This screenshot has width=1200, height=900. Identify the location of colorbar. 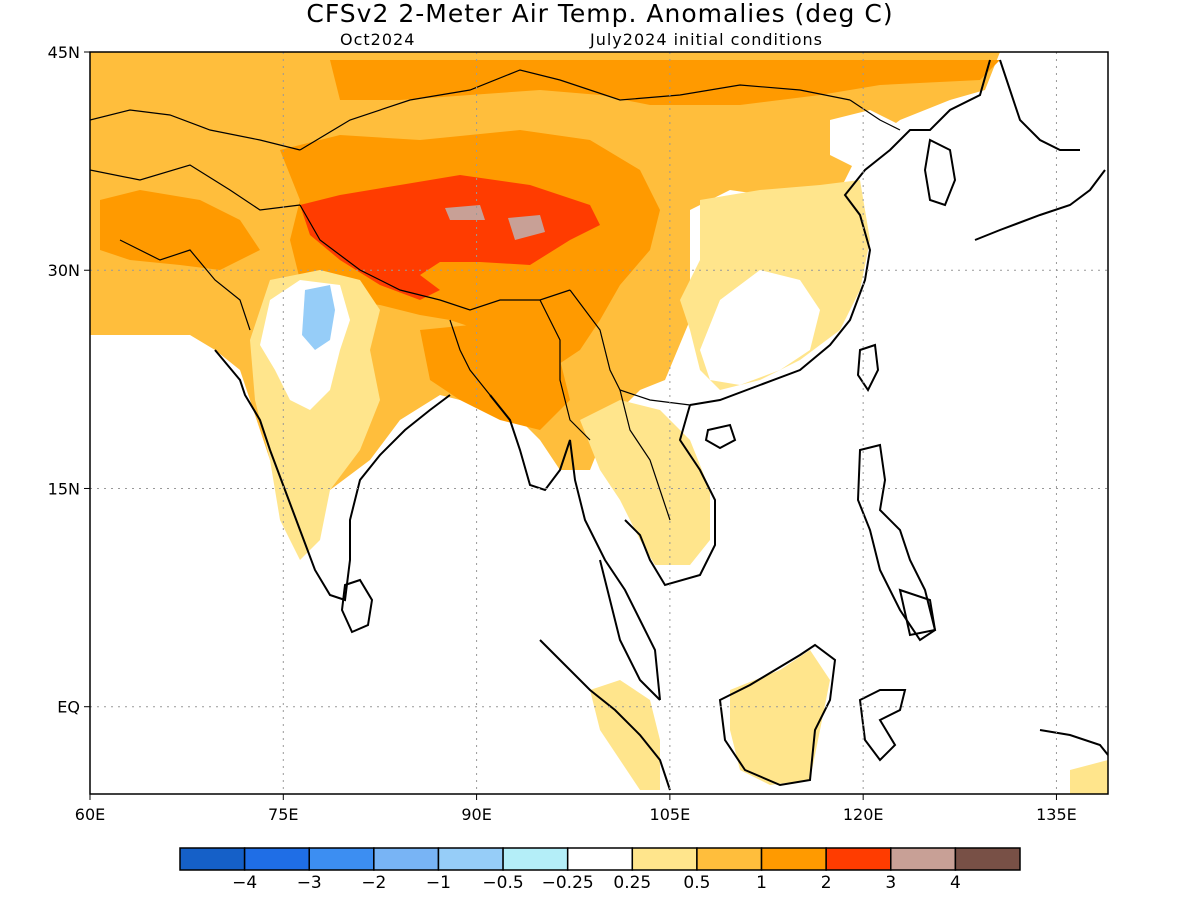
(600, 859).